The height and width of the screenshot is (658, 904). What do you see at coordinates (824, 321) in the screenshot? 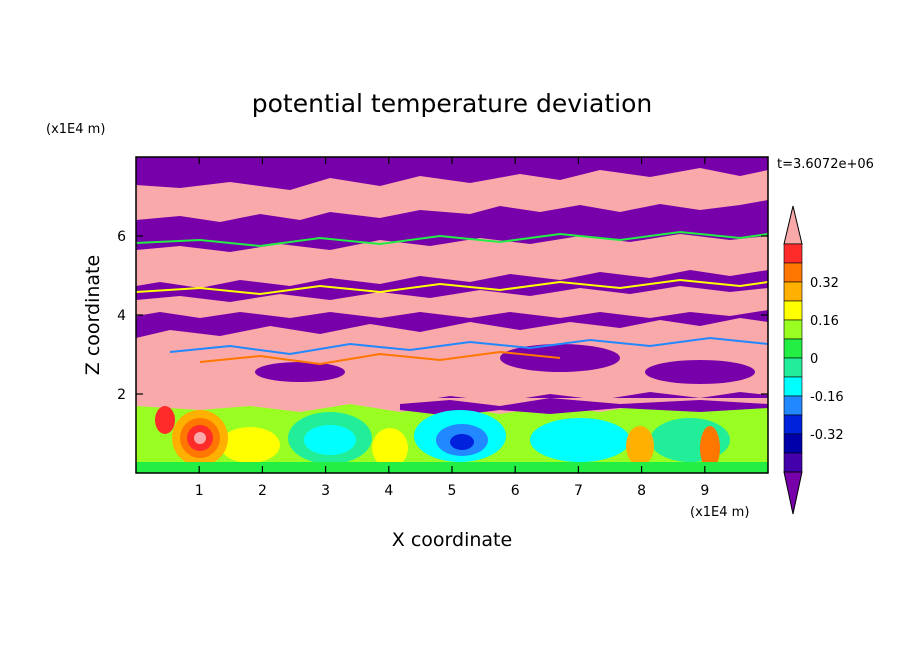
I see `colorbar-level-label: 0.16` at bounding box center [824, 321].